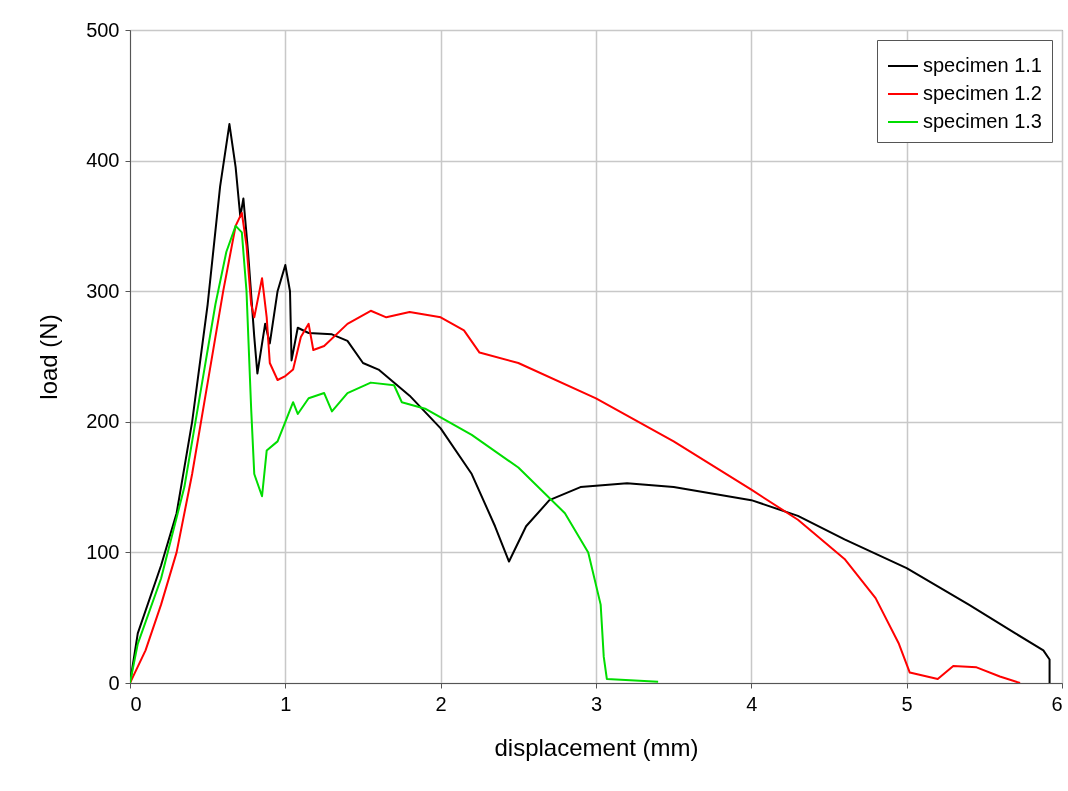 The width and height of the screenshot is (1068, 791). What do you see at coordinates (114, 682) in the screenshot?
I see `y-tick-label: 0` at bounding box center [114, 682].